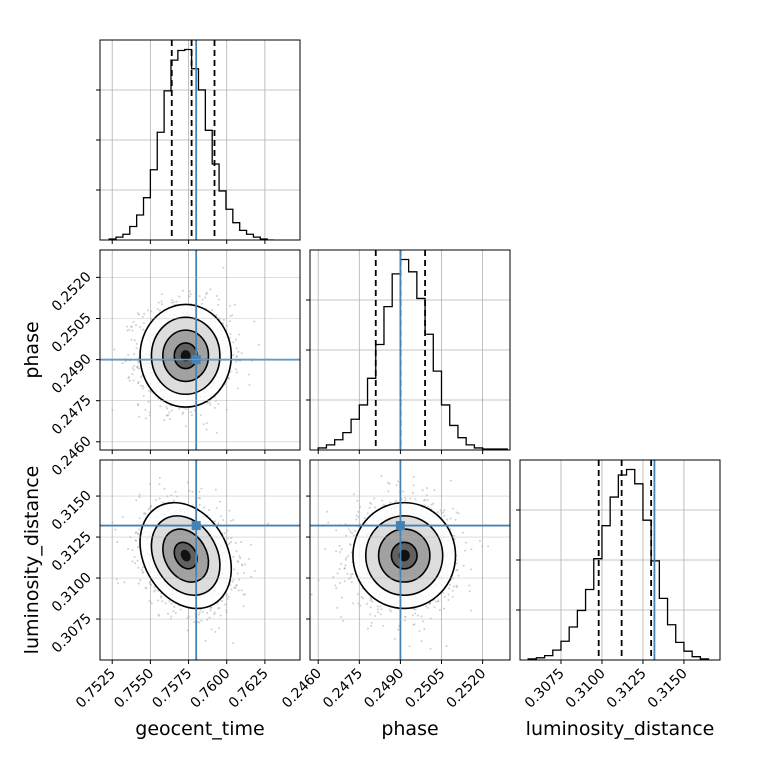  I want to click on x-axis-label-phase: phase, so click(409, 729).